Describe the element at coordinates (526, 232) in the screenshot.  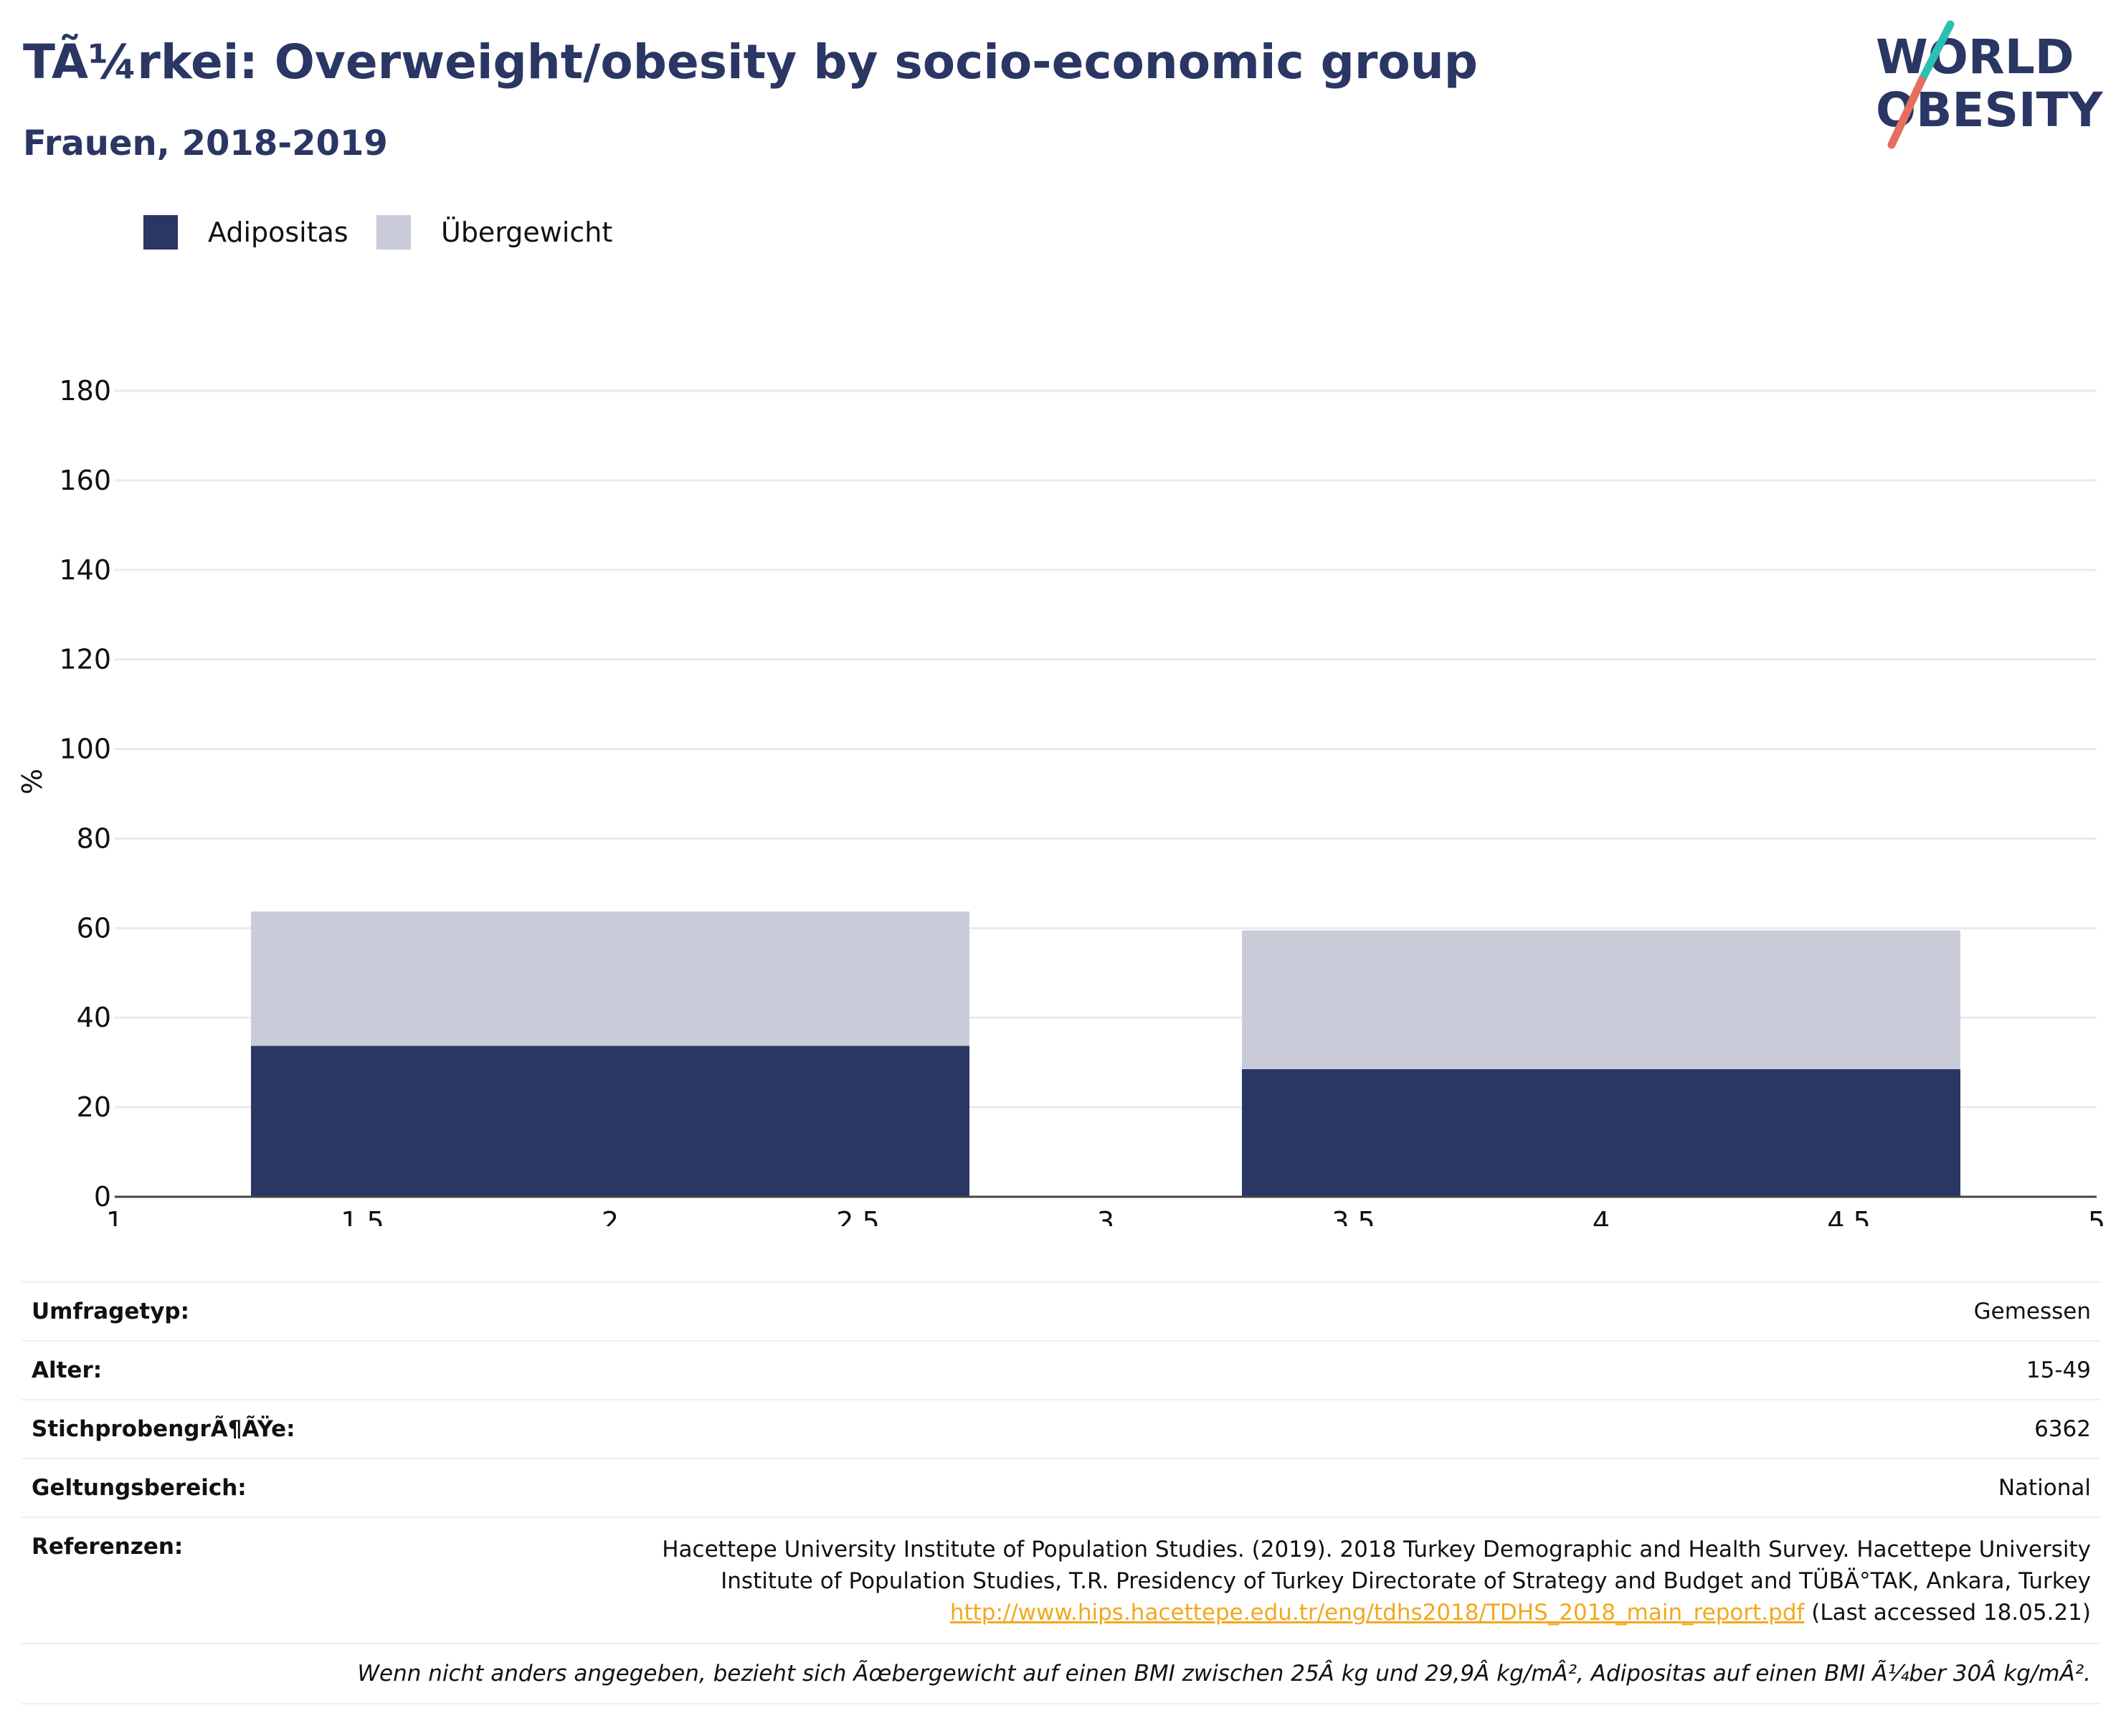
I see `legend-label: Übergewicht` at that location.